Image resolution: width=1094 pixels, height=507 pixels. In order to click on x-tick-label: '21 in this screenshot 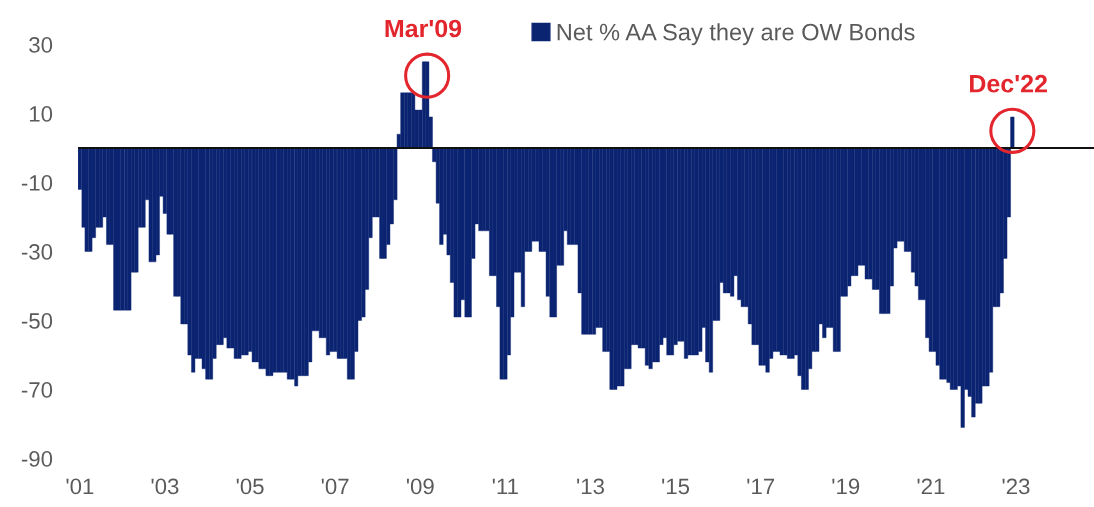, I will do `click(931, 486)`.